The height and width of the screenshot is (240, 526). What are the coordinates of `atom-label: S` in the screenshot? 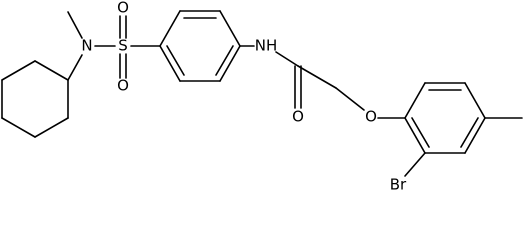 It's located at (123, 46).